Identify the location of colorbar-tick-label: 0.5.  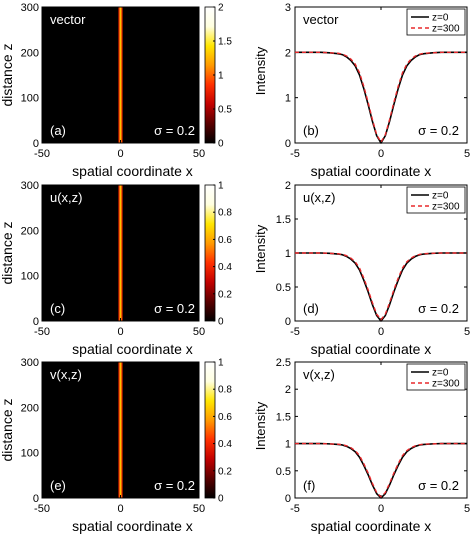
(225, 110).